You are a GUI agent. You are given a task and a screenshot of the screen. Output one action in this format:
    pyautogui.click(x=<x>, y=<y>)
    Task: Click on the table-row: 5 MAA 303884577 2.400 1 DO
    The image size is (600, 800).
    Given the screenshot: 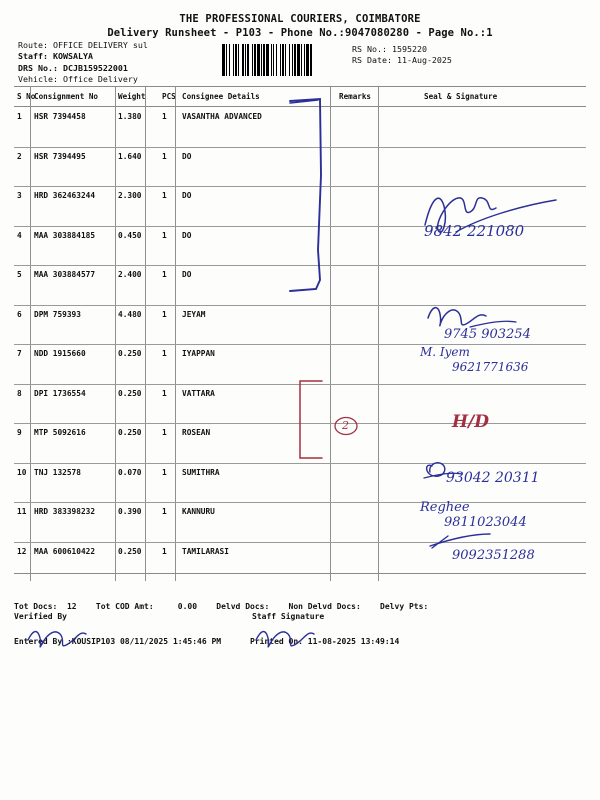 What is the action you would take?
    pyautogui.click(x=300, y=284)
    